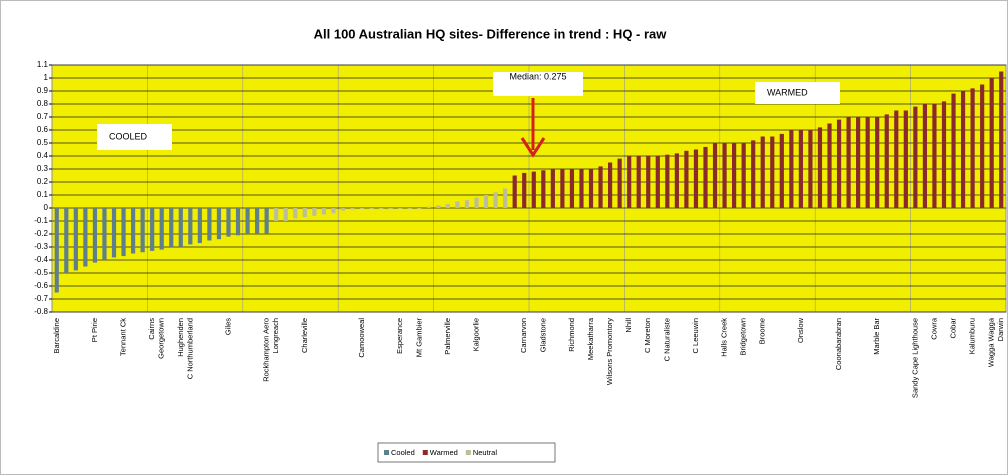 The height and width of the screenshot is (475, 1008). What do you see at coordinates (361, 338) in the screenshot?
I see `x-tick-label: Camooweal` at bounding box center [361, 338].